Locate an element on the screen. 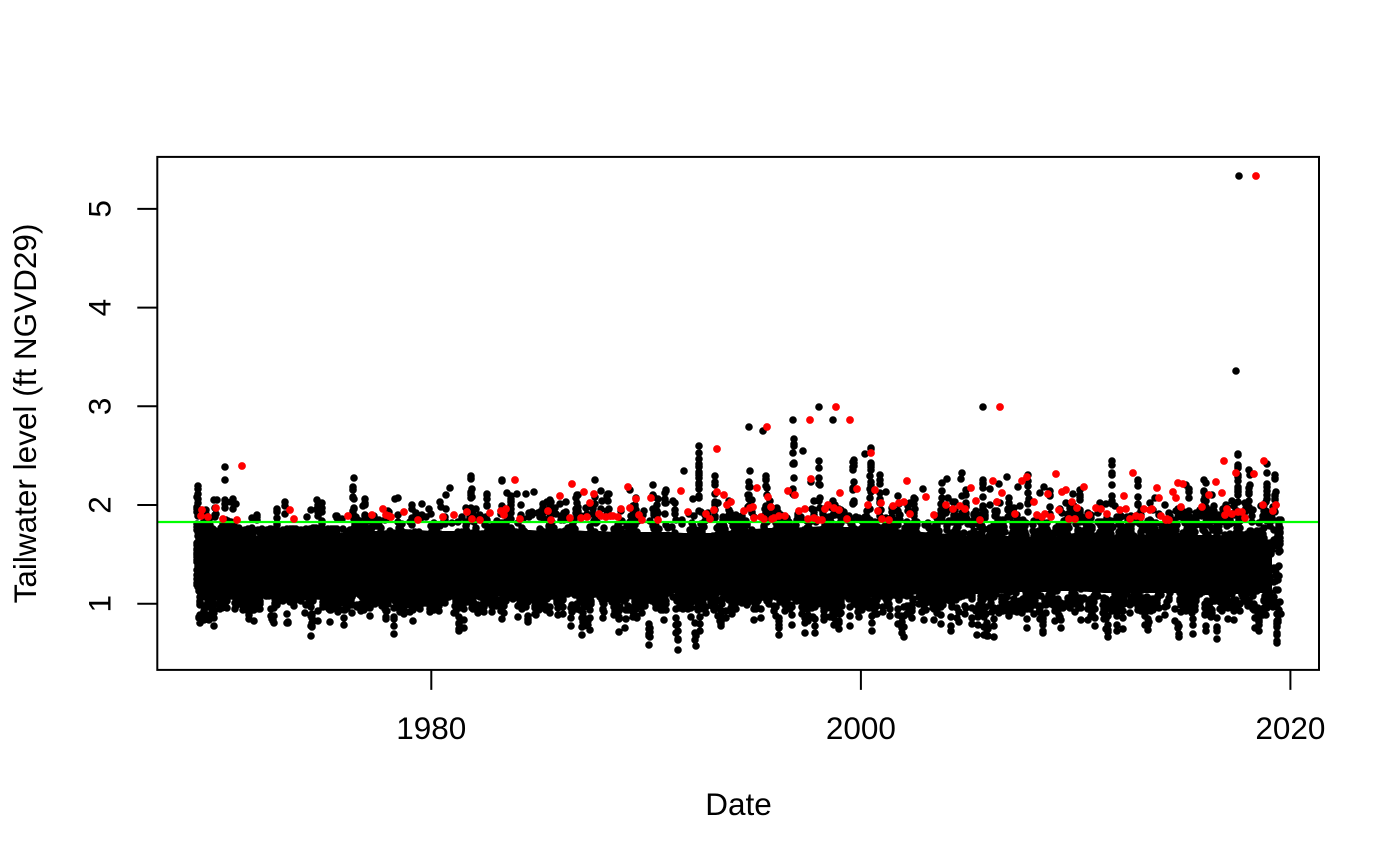 This screenshot has width=1400, height=866. svg-text: Date is located at coordinates (738, 804).